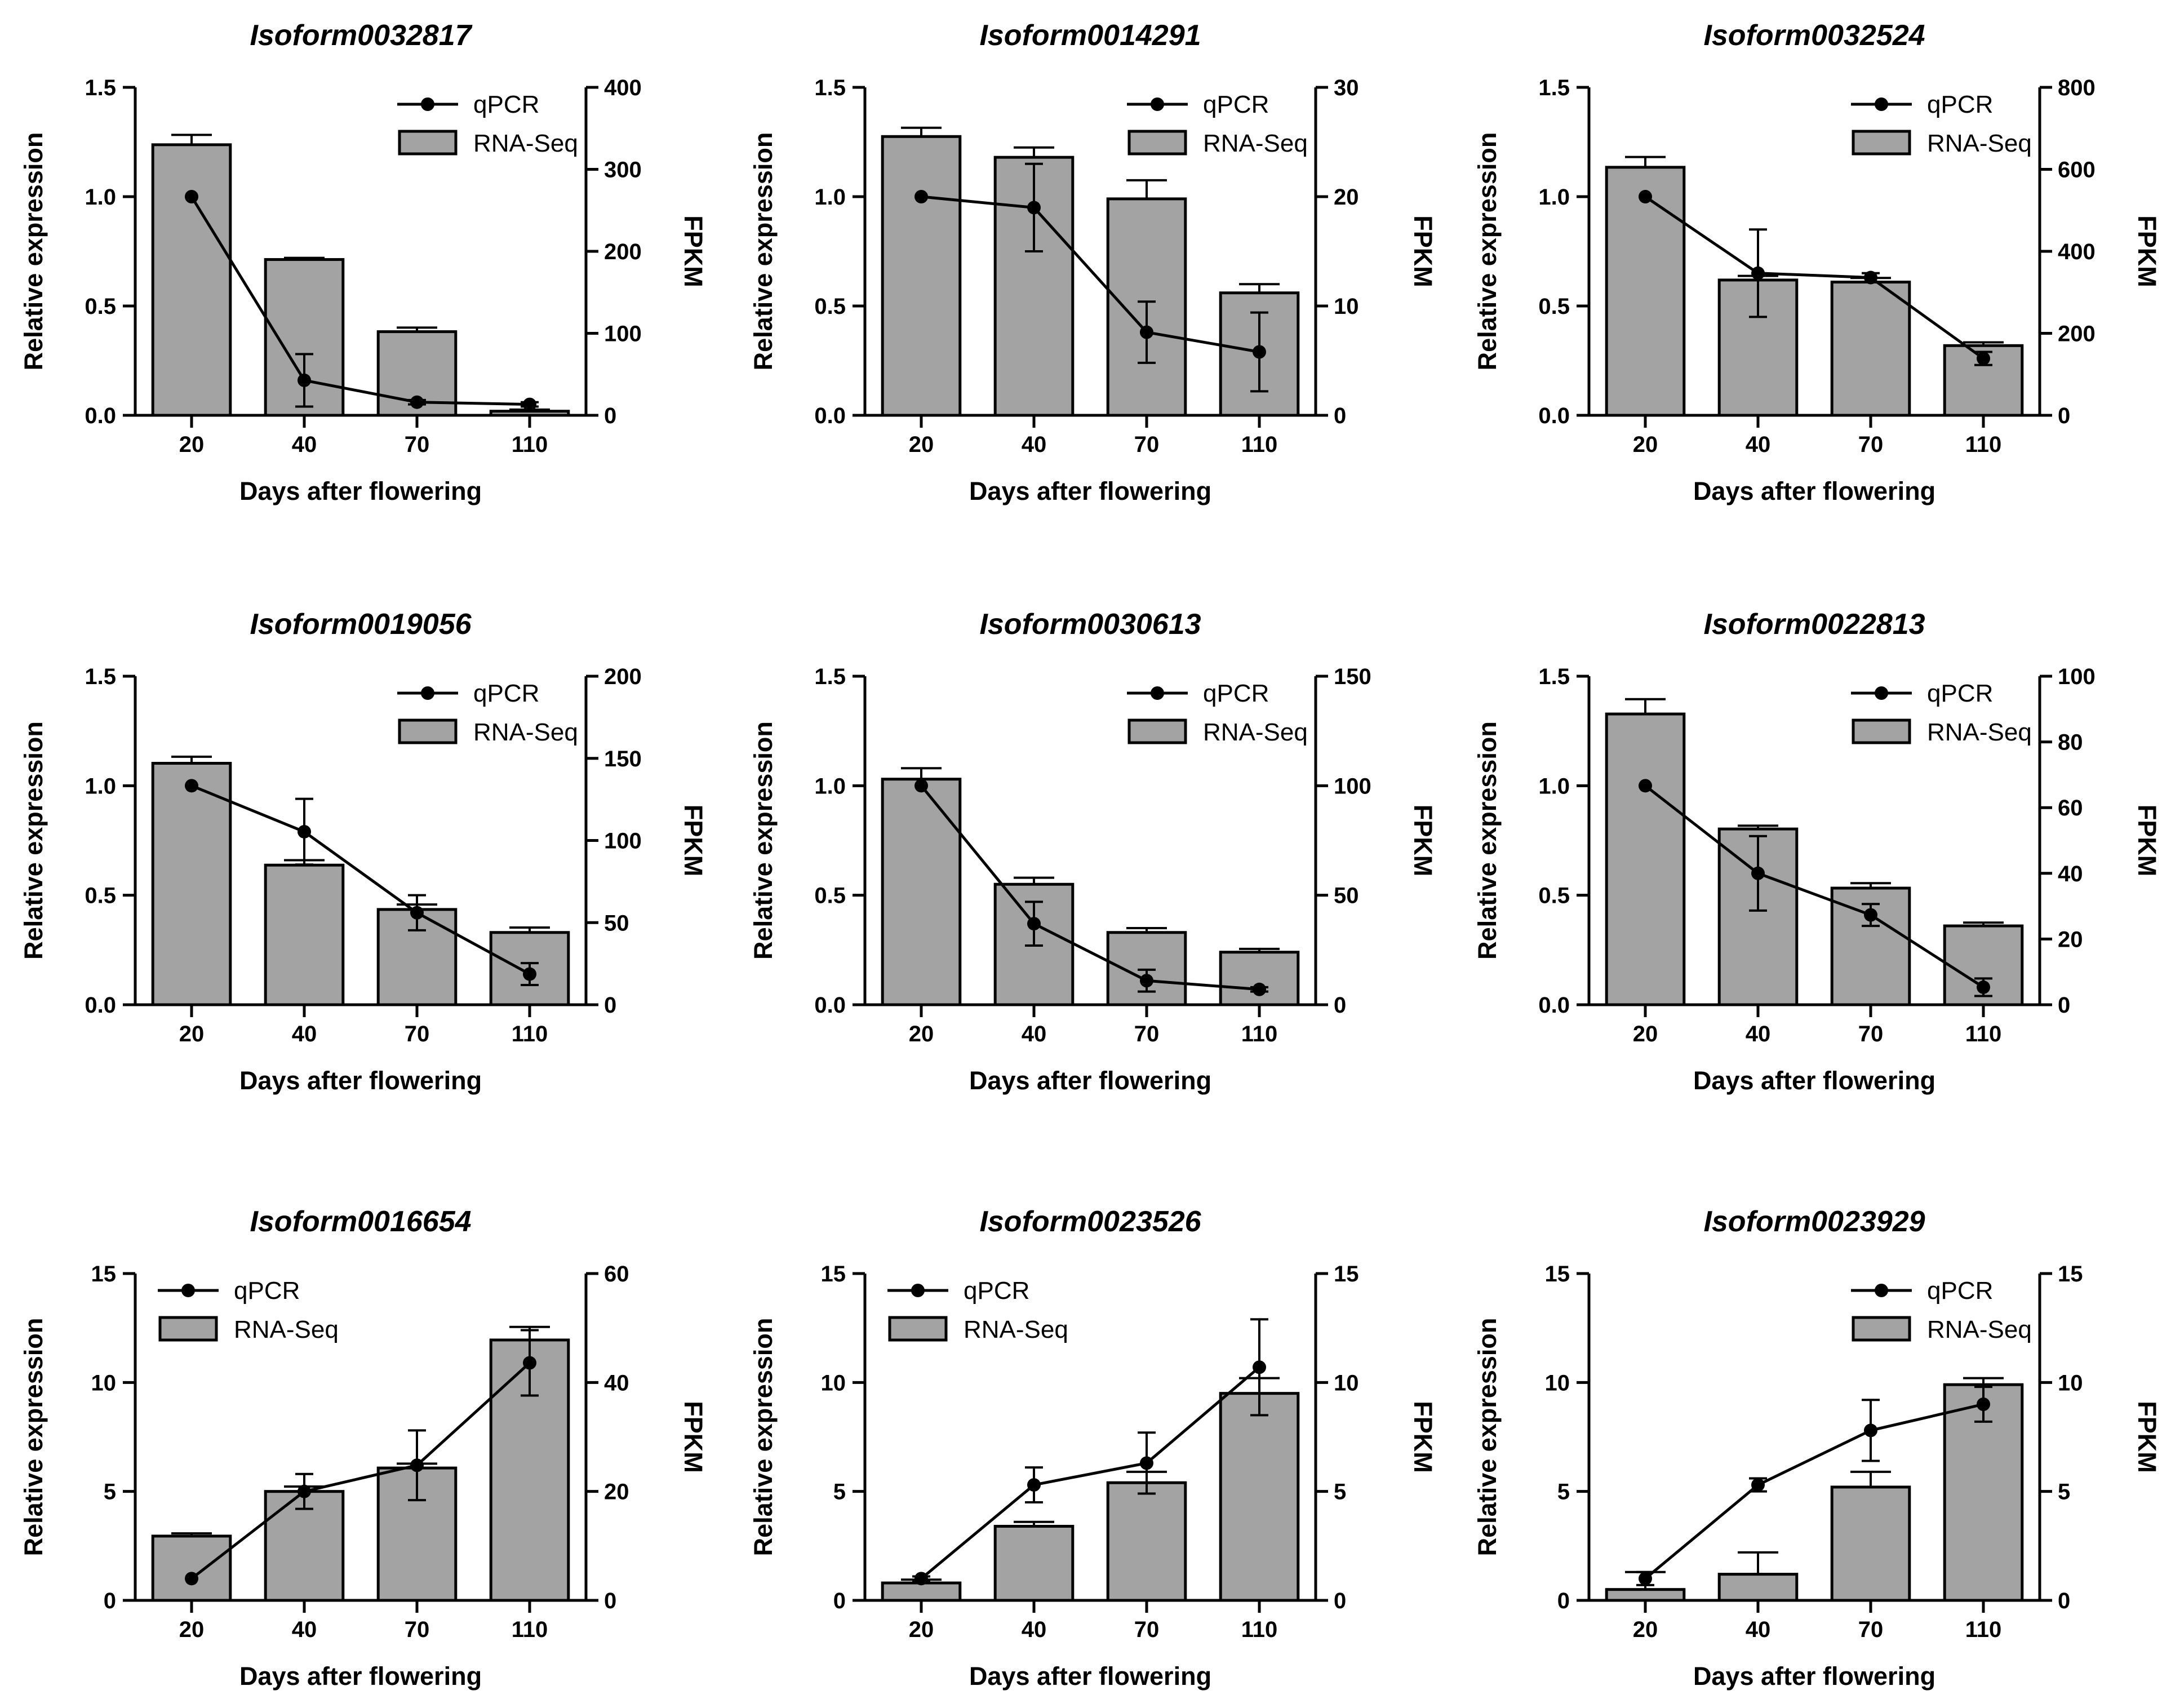 The height and width of the screenshot is (1708, 2162). What do you see at coordinates (2070, 1274) in the screenshot?
I see `right-tick-label: 15` at bounding box center [2070, 1274].